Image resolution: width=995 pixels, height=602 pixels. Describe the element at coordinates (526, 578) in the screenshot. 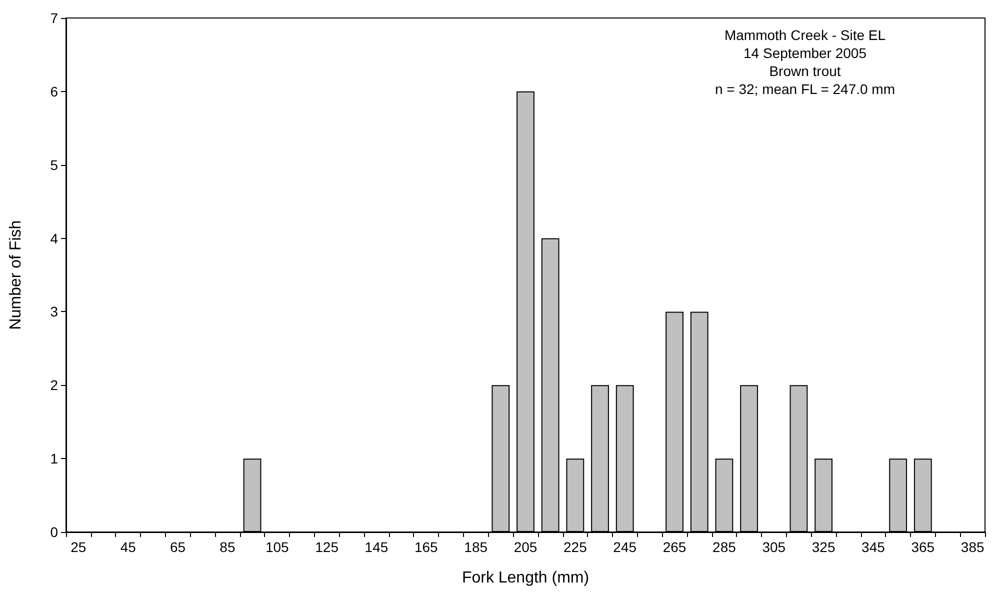

I see `x-axis-title: Fork Length (mm)` at that location.